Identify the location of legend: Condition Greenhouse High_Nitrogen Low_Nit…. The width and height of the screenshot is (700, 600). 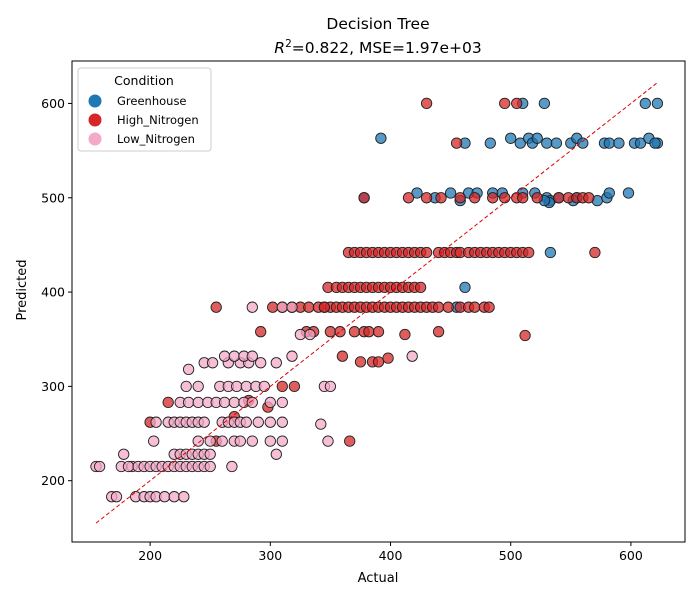
(144, 109).